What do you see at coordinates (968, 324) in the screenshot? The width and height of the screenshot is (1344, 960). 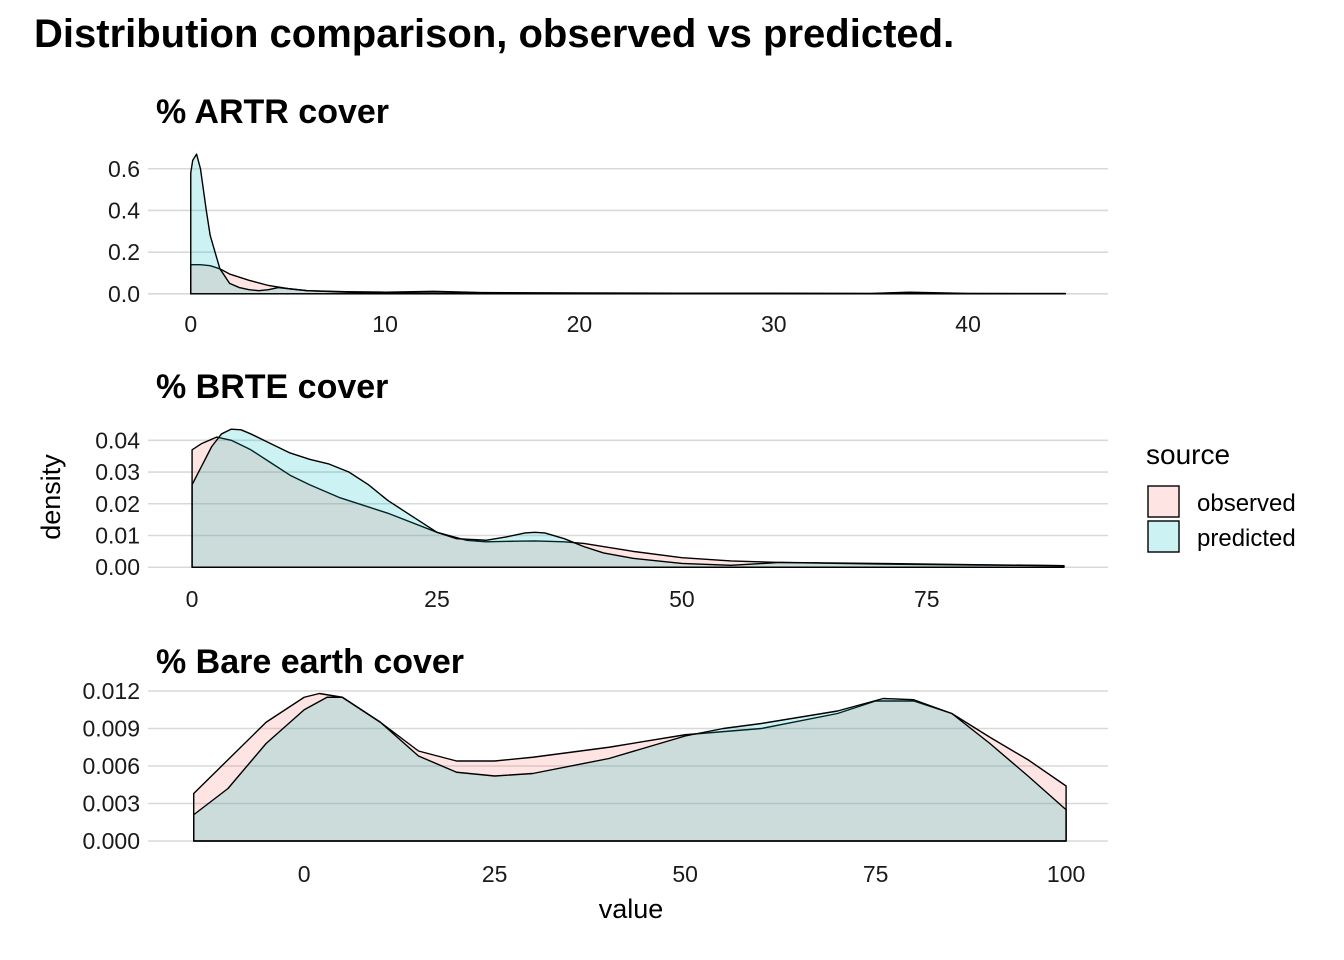 I see `x-tick-label: 40` at bounding box center [968, 324].